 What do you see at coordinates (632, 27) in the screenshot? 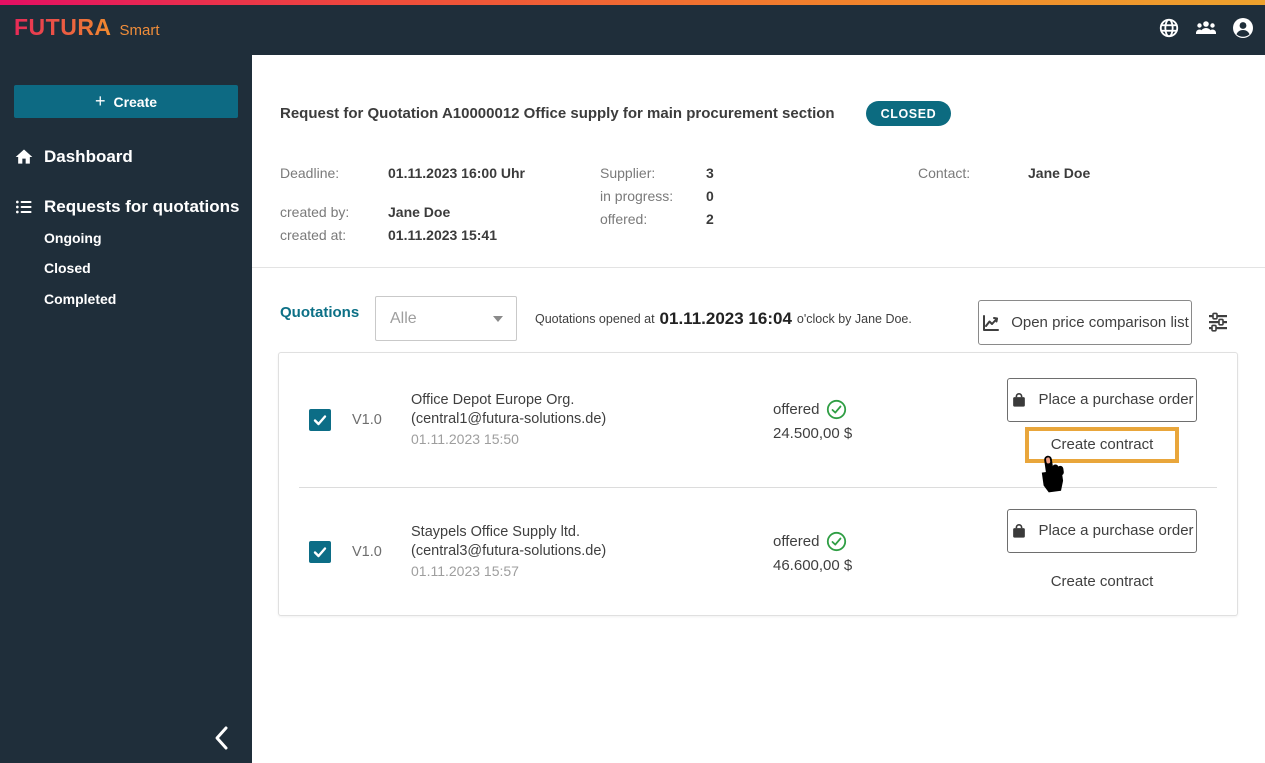
I see `top-bar: FUTURA Smart` at bounding box center [632, 27].